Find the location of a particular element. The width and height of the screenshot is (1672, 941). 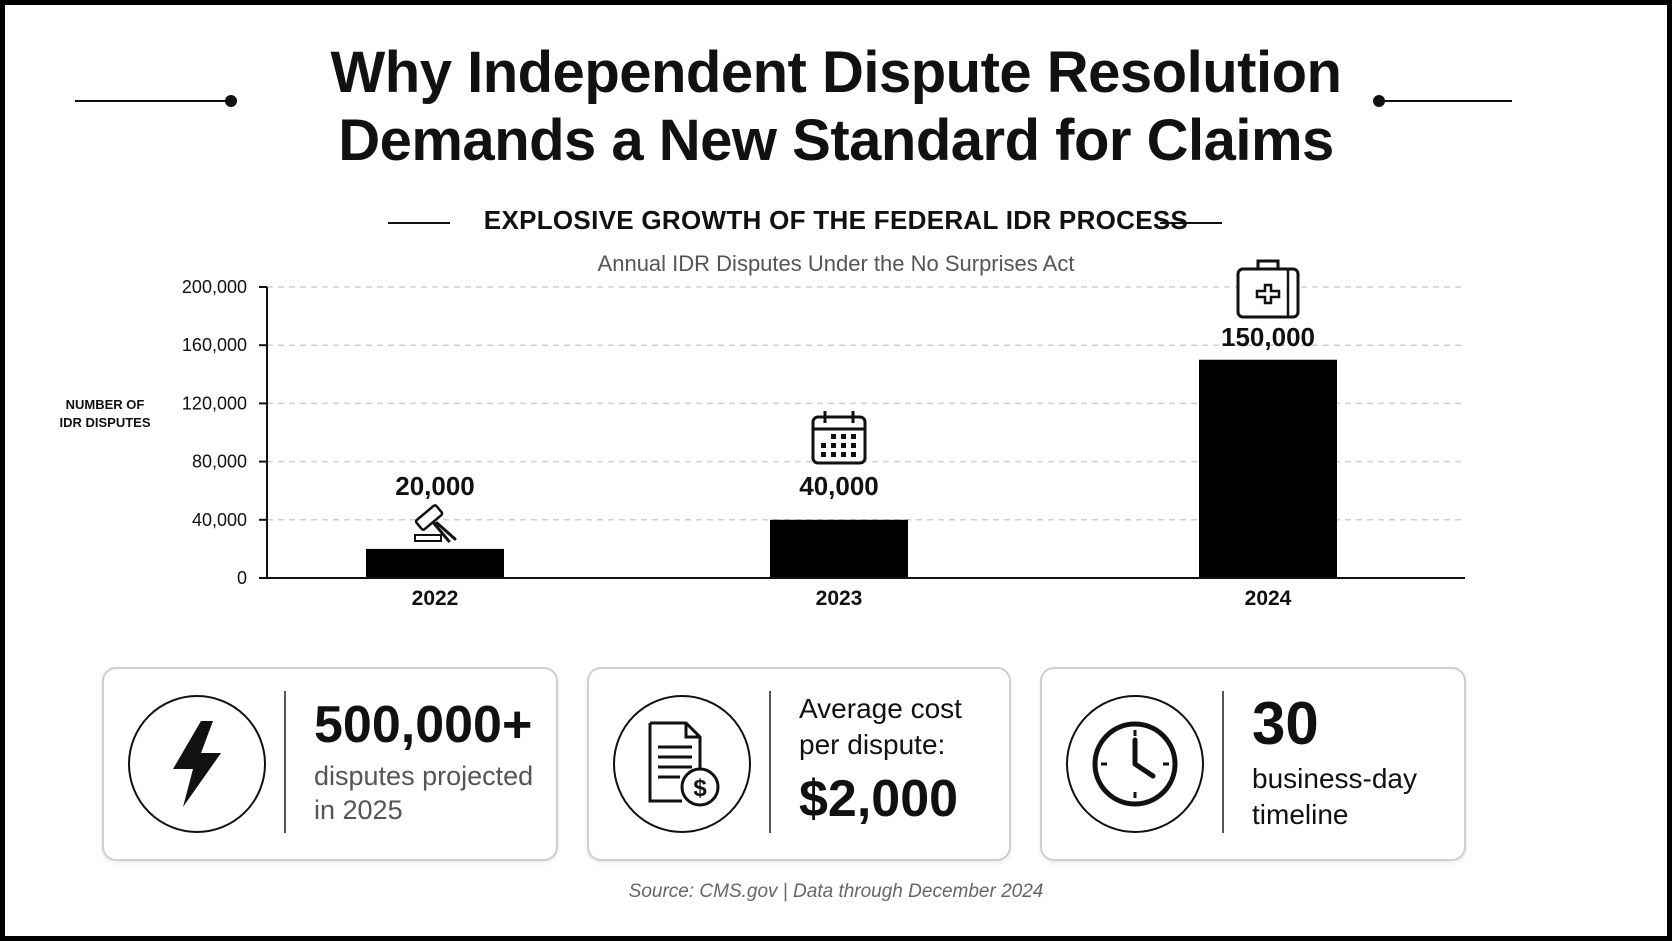

data-label: 40,000 is located at coordinates (839, 486).